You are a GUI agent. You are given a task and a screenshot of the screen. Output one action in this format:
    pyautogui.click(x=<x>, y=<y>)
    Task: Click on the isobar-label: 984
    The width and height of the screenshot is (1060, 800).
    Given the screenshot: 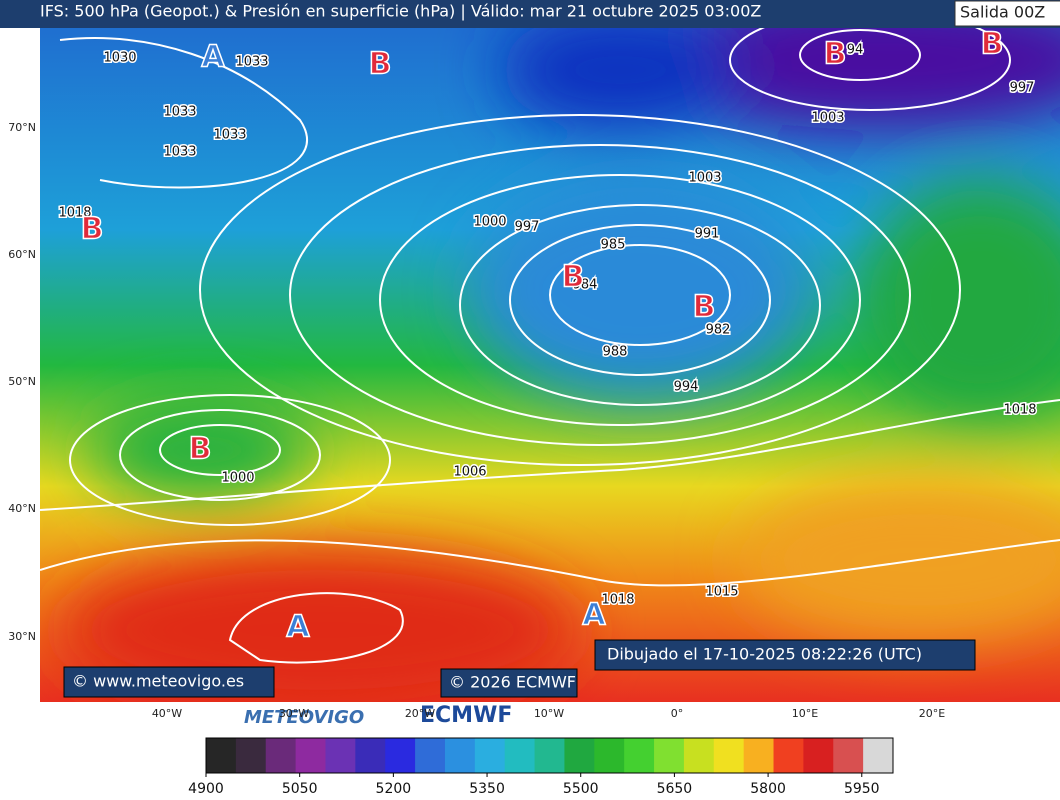 What is the action you would take?
    pyautogui.click(x=585, y=285)
    